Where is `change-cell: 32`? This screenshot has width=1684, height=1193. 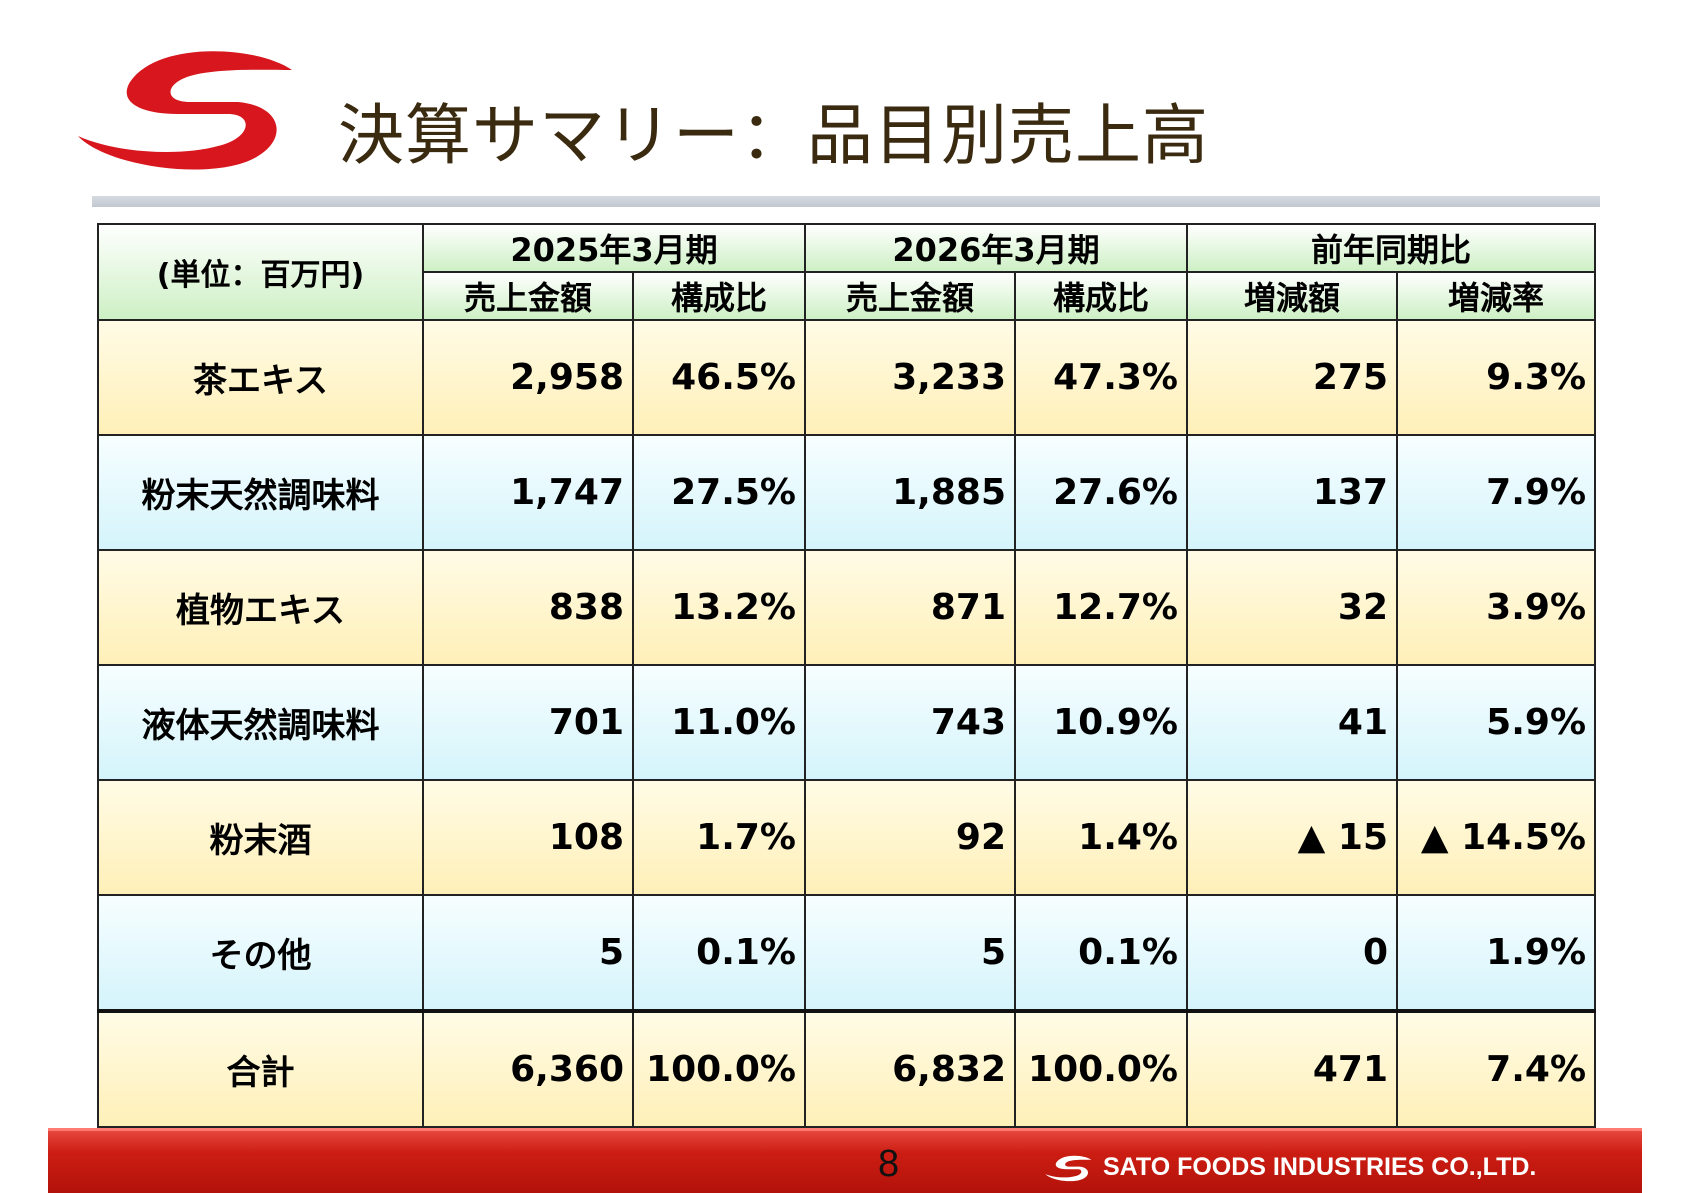
change-cell: 32 is located at coordinates (1292, 607).